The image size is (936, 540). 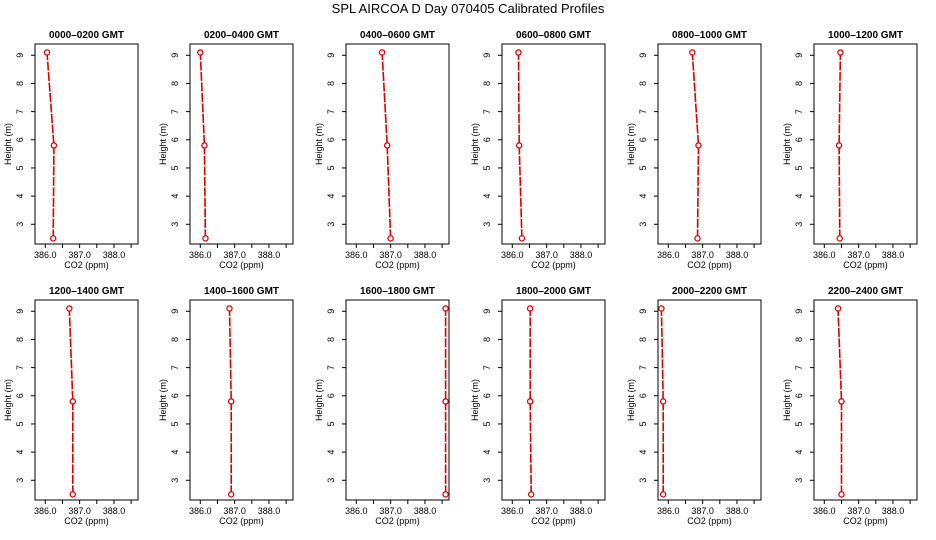 I want to click on profile-line, so click(x=203, y=145).